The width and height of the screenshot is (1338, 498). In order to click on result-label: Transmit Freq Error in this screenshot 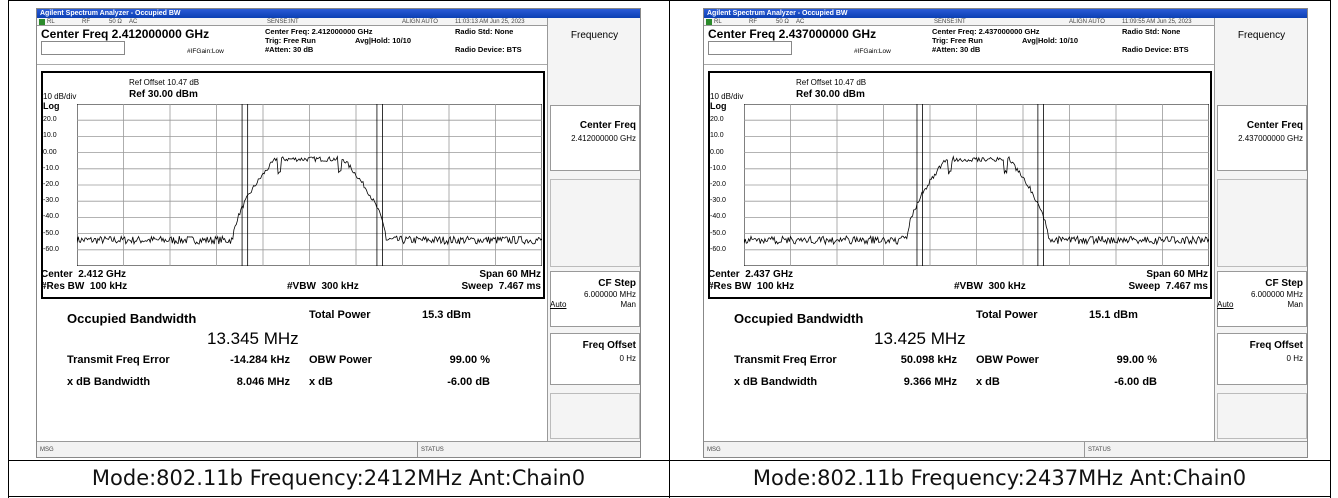, I will do `click(118, 360)`.